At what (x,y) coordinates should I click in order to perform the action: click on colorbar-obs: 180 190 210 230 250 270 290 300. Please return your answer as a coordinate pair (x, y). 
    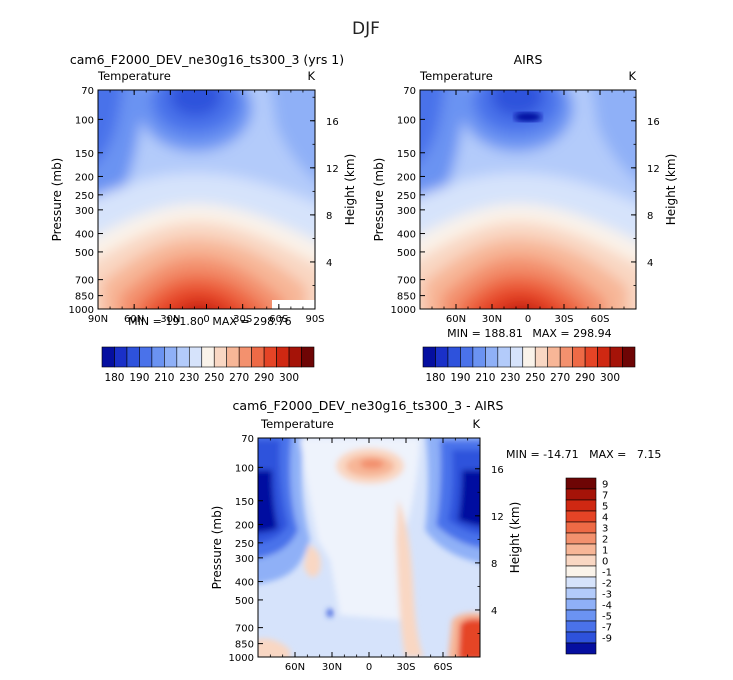
    Looking at the image, I should click on (529, 365).